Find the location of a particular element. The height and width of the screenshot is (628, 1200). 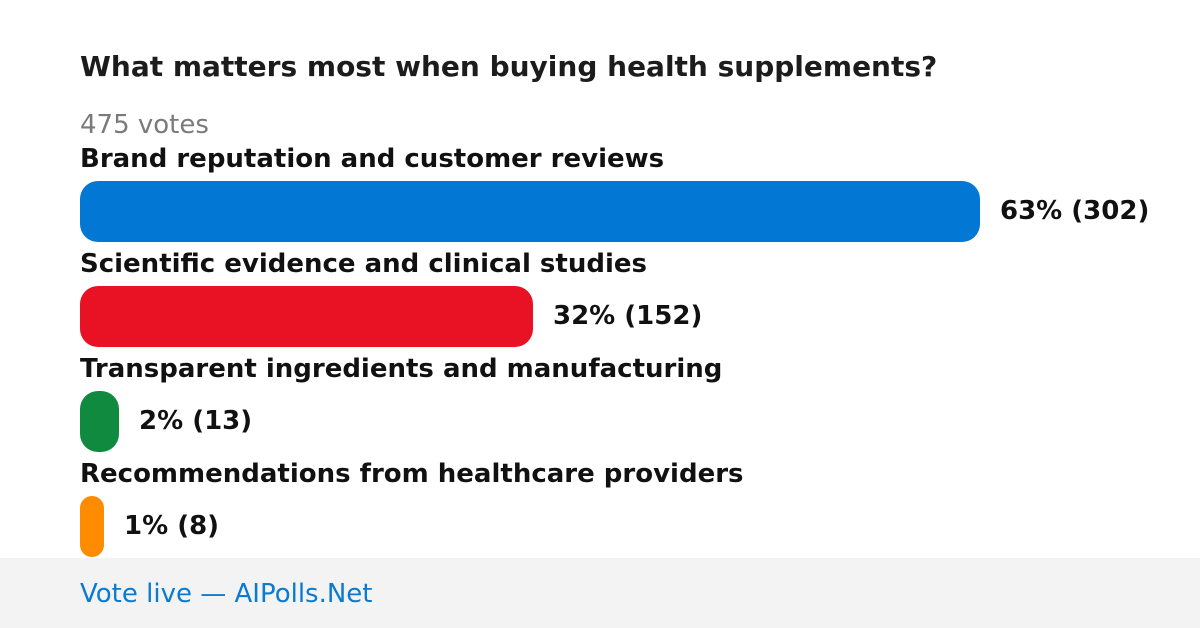

vote-count: 475 votes is located at coordinates (144, 125).